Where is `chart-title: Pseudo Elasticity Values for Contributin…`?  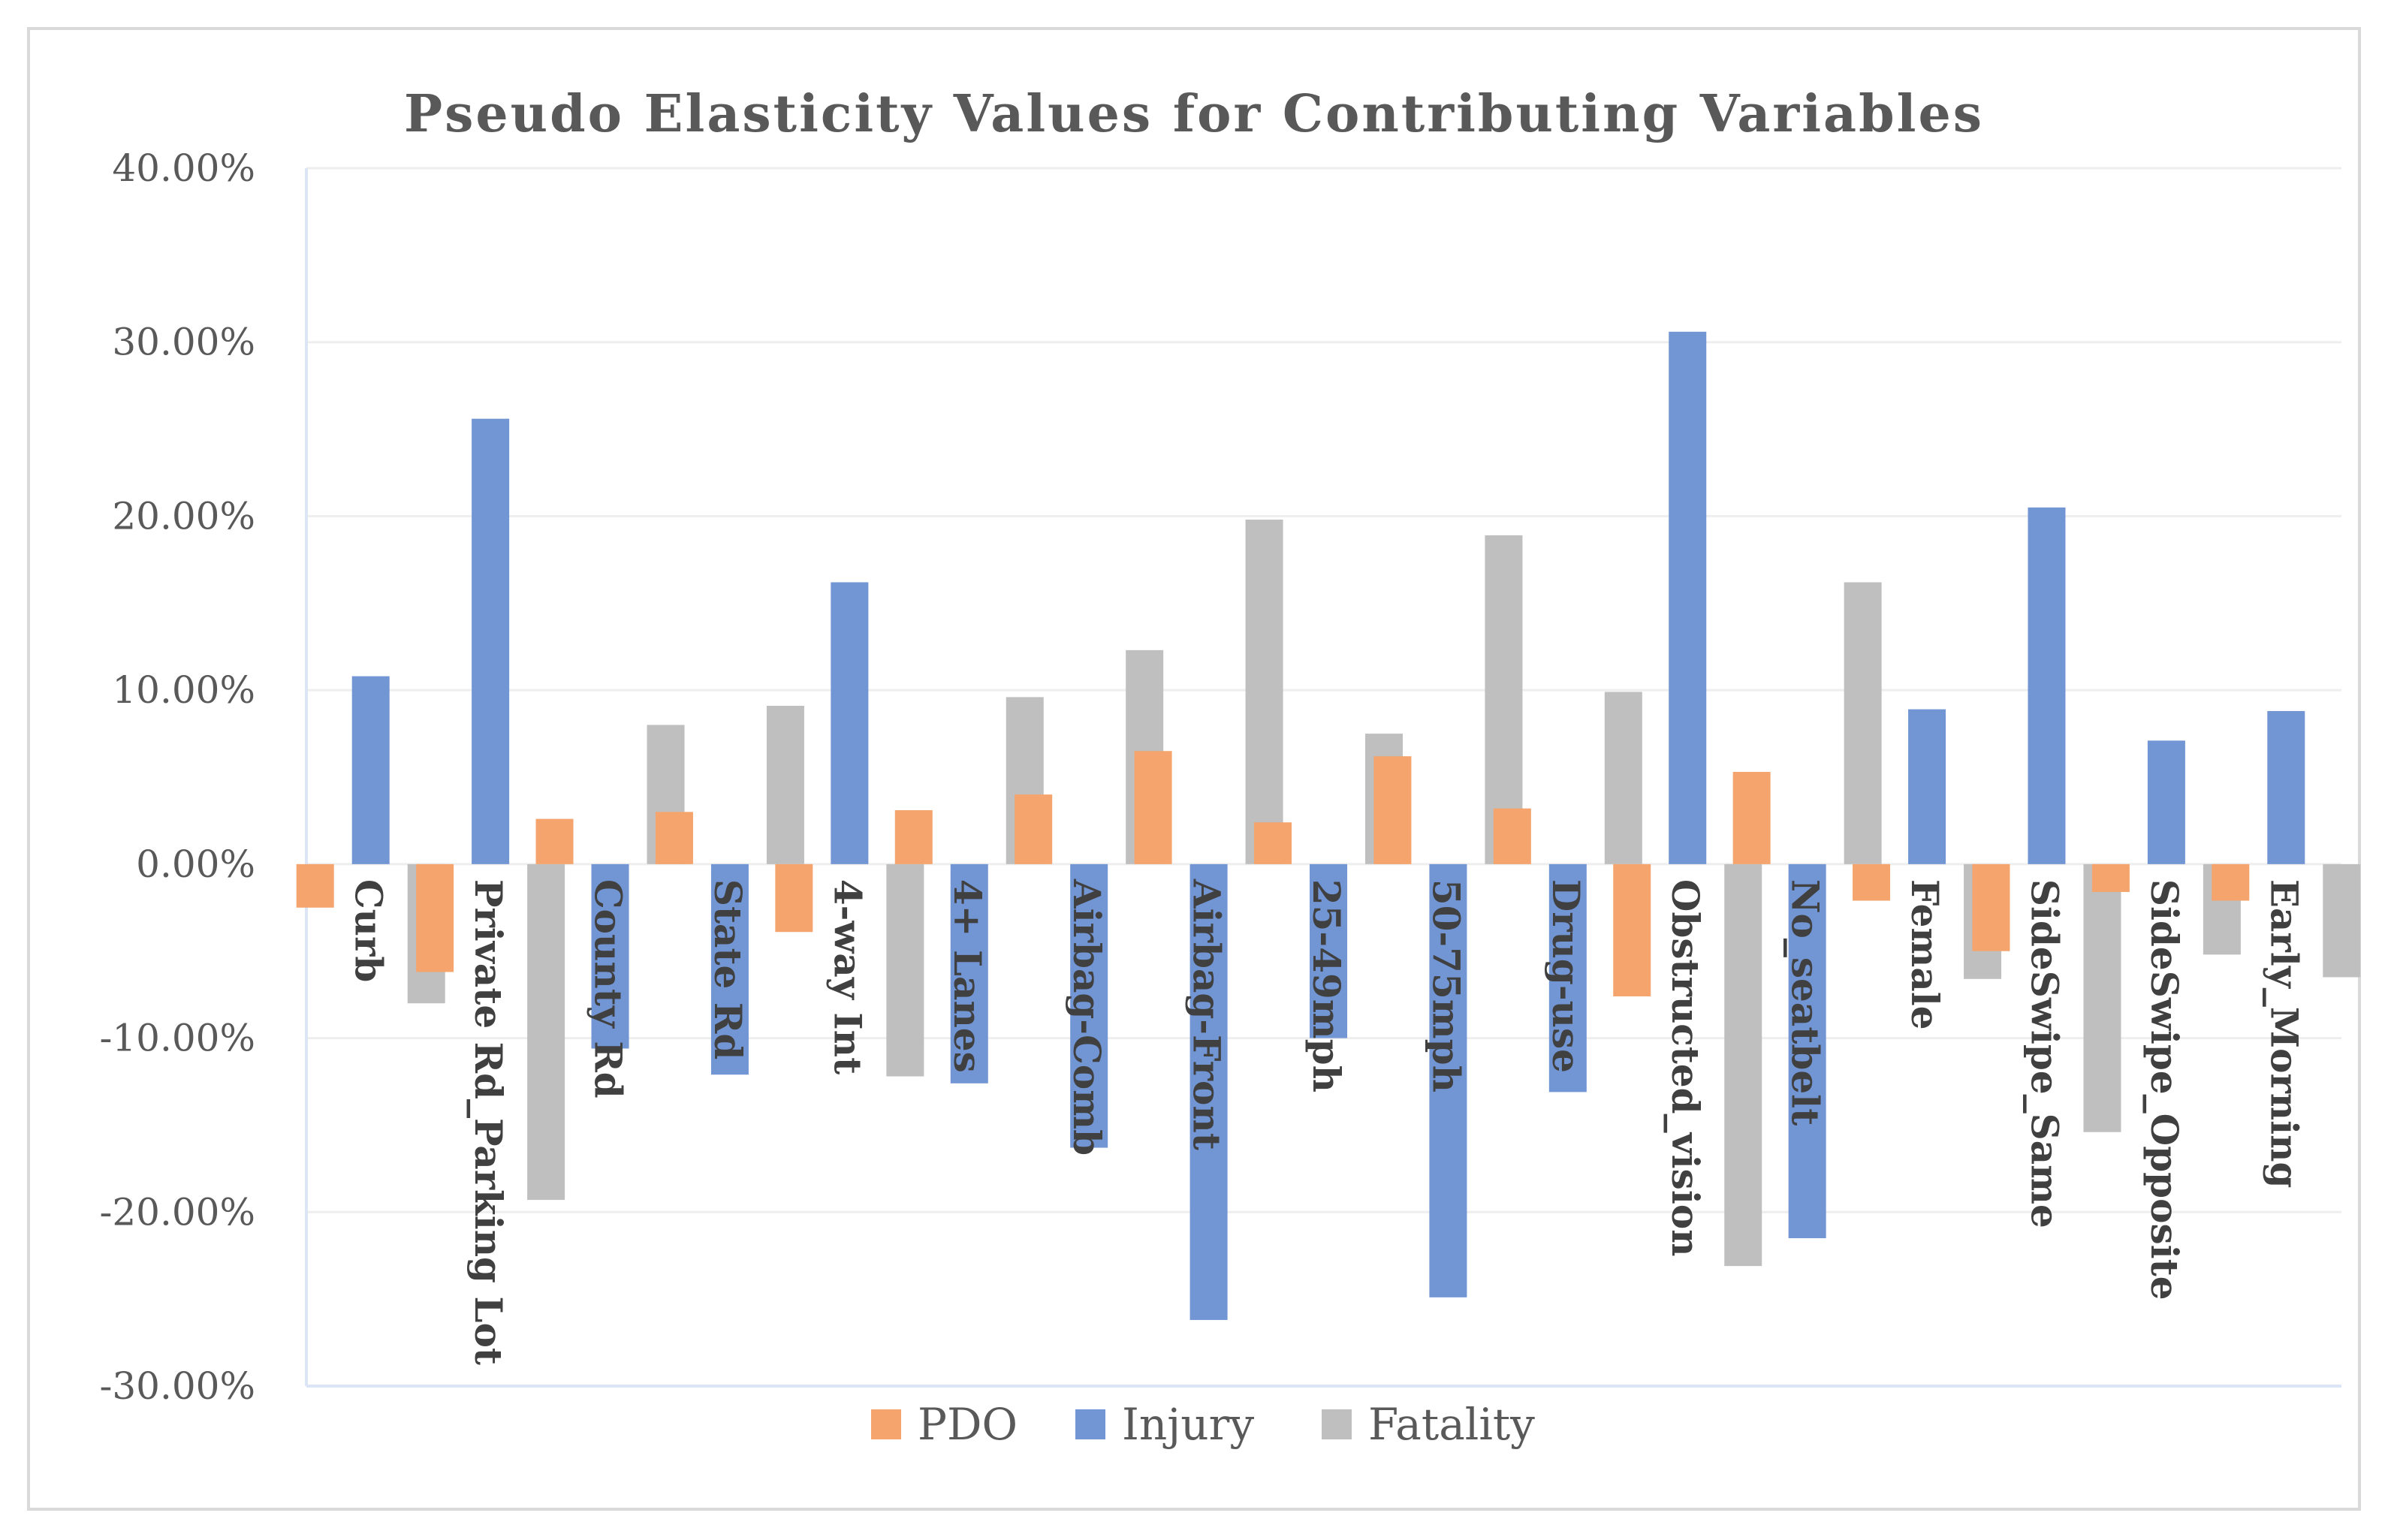 chart-title: Pseudo Elasticity Values for Contributin… is located at coordinates (1194, 114).